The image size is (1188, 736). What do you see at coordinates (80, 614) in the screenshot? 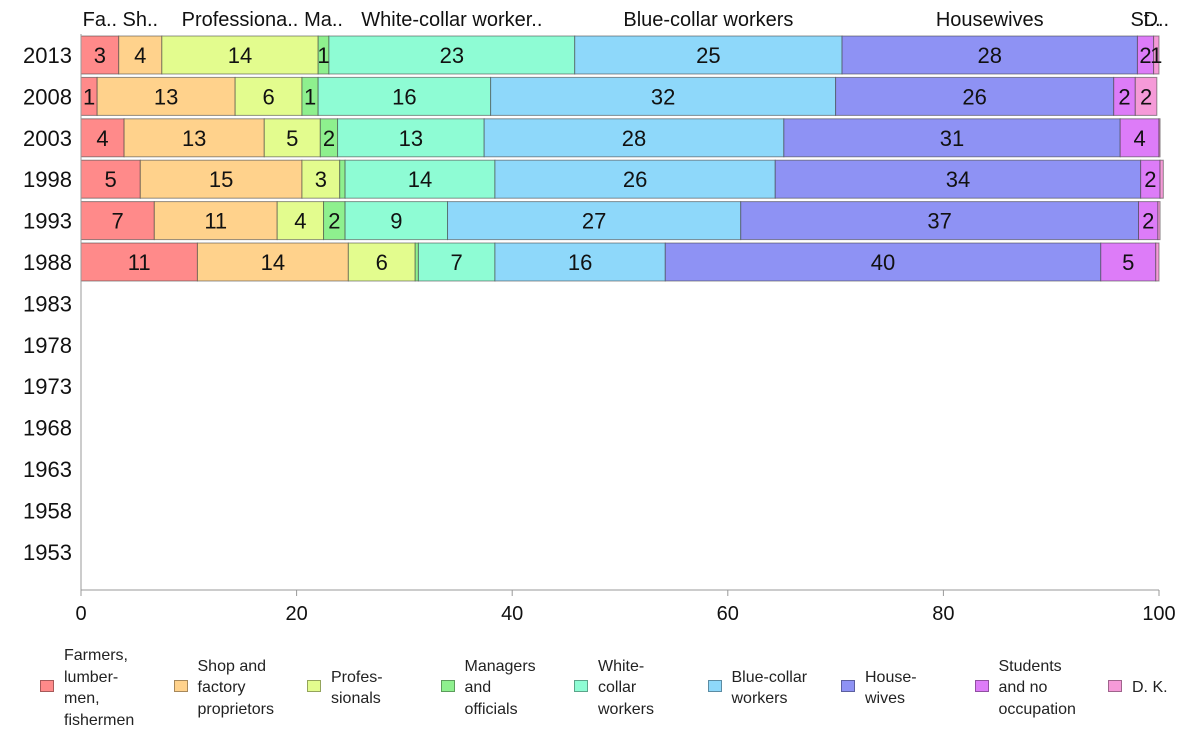
I see `x-tick-label: 0` at bounding box center [80, 614].